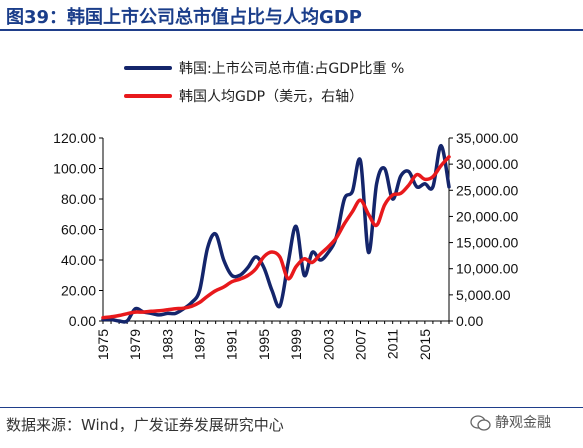 The height and width of the screenshot is (448, 583). I want to click on x-tick-label: 1999, so click(296, 344).